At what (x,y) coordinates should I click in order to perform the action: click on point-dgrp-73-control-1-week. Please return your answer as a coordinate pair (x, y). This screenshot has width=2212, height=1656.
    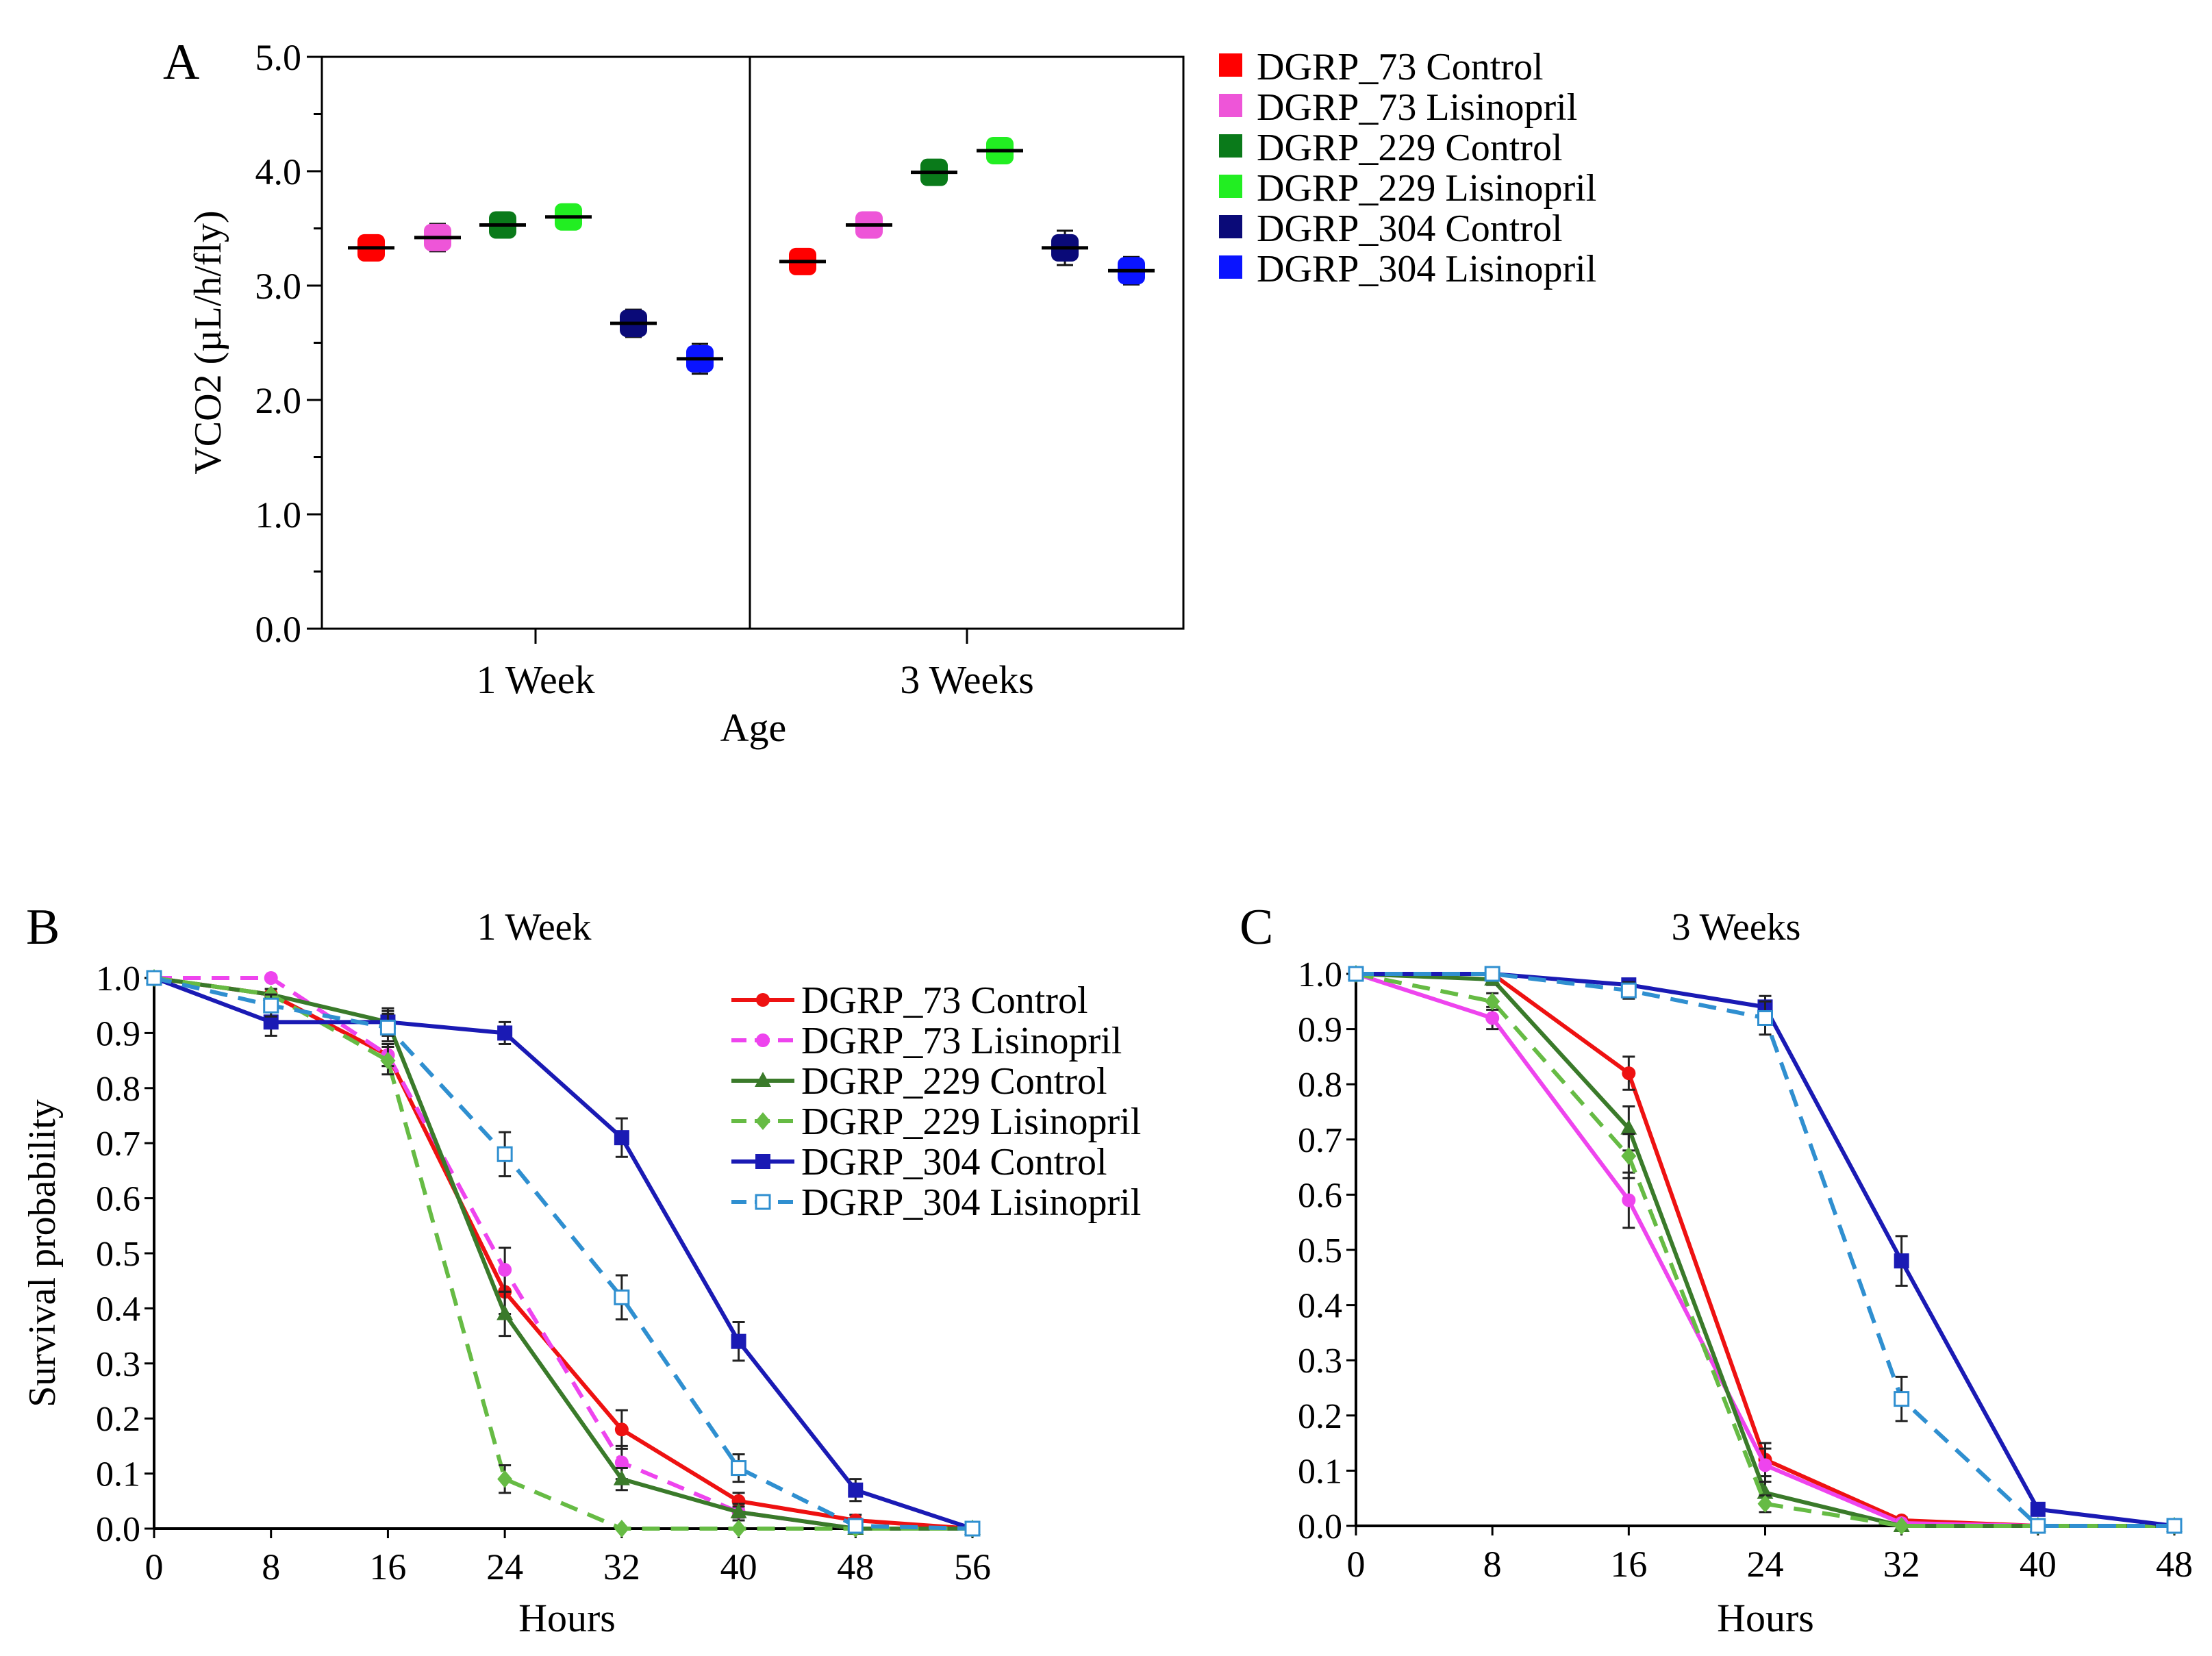
    Looking at the image, I should click on (371, 248).